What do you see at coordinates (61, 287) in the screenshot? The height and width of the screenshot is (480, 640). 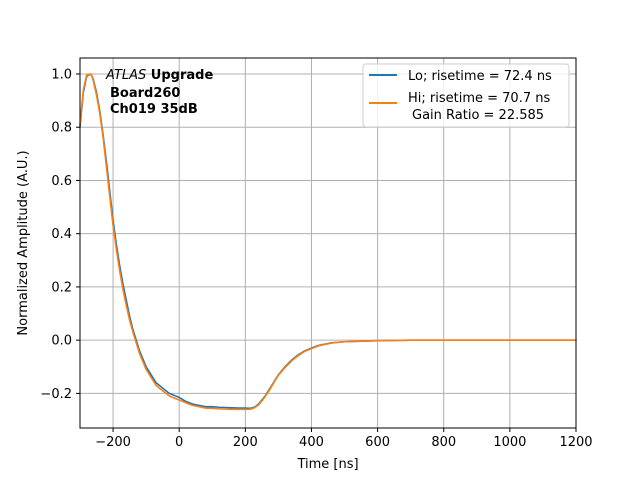 I see `y-tick-label: 0.2` at bounding box center [61, 287].